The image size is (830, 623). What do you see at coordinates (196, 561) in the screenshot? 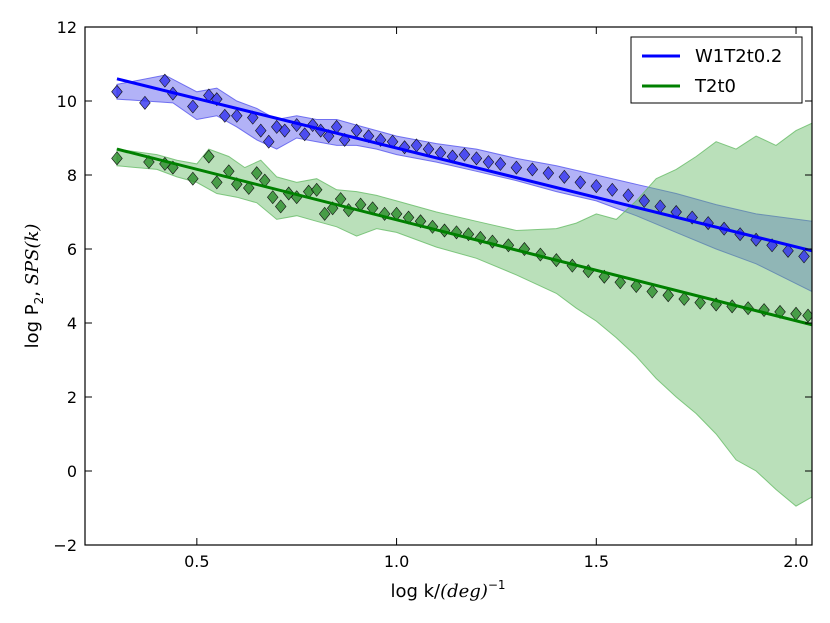
I see `x-tick-label: 0.5` at bounding box center [196, 561].